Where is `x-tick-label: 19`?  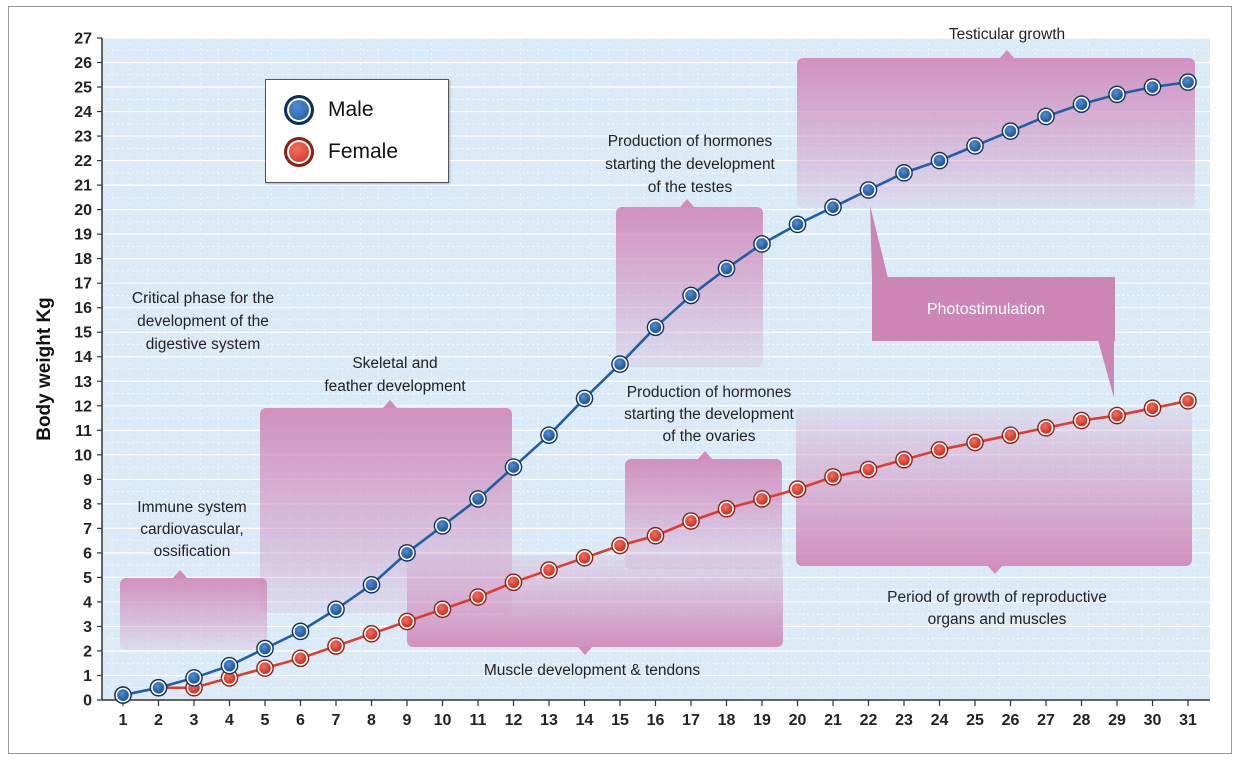 x-tick-label: 19 is located at coordinates (762, 720).